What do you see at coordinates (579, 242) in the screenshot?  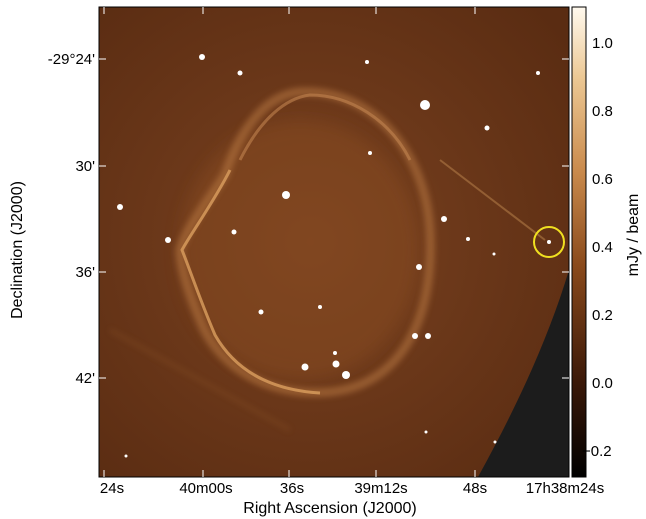 I see `colorbar-gradient` at bounding box center [579, 242].